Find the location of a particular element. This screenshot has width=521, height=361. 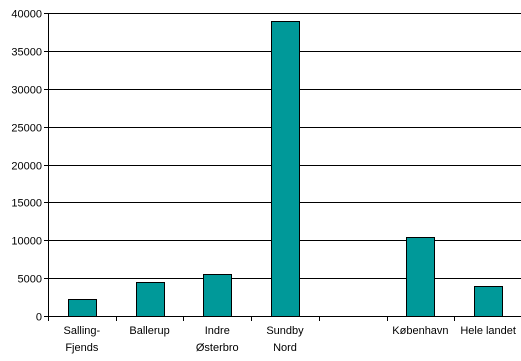

y-tick-label: 40000 is located at coordinates (26, 15).